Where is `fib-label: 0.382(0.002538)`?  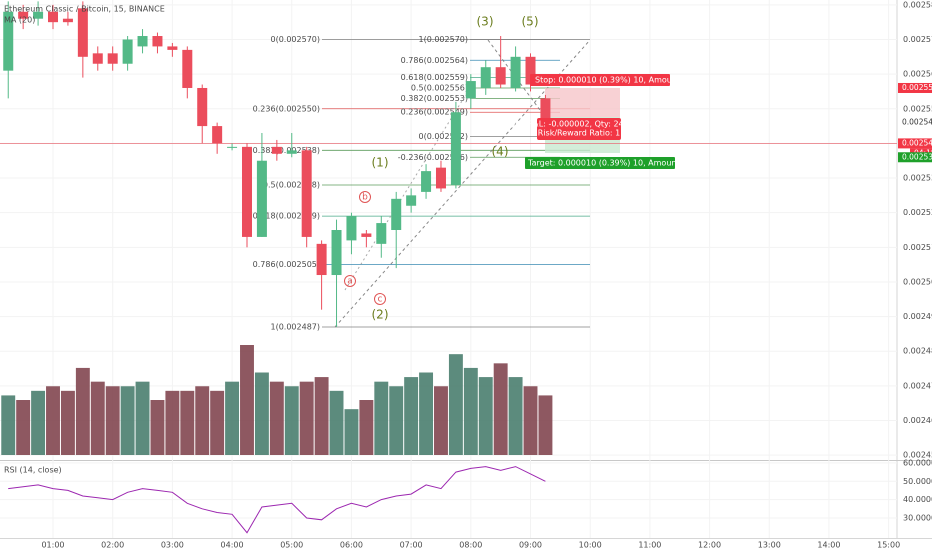 fib-label: 0.382(0.002538) is located at coordinates (286, 150).